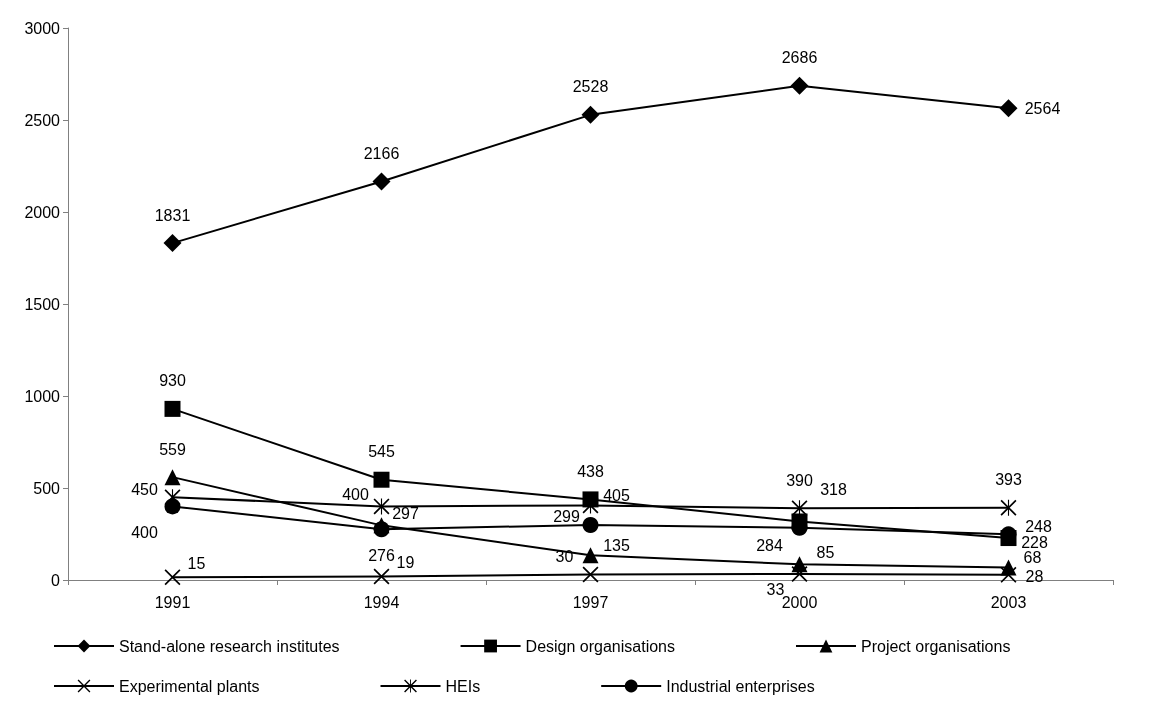  I want to click on data-label: 390, so click(799, 480).